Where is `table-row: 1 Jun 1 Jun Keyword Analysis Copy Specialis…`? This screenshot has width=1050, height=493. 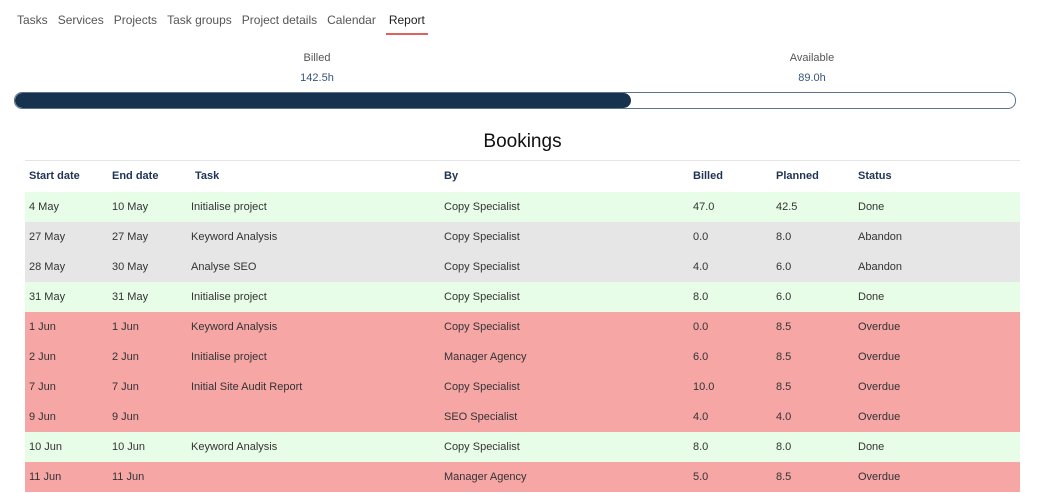
table-row: 1 Jun 1 Jun Keyword Analysis Copy Specialis… is located at coordinates (522, 327).